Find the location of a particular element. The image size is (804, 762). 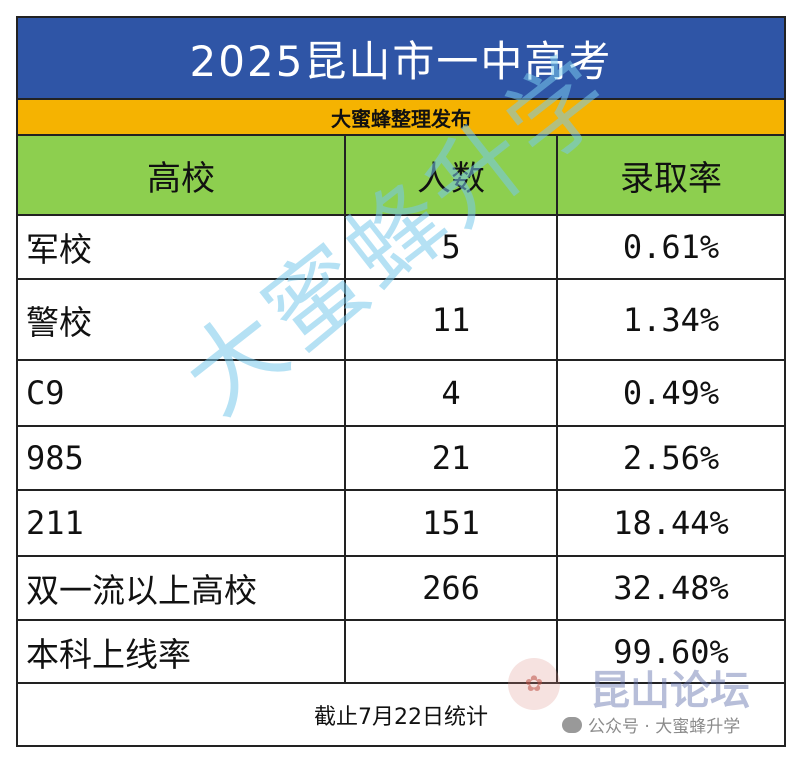

school-cell: 211 is located at coordinates (55, 523).